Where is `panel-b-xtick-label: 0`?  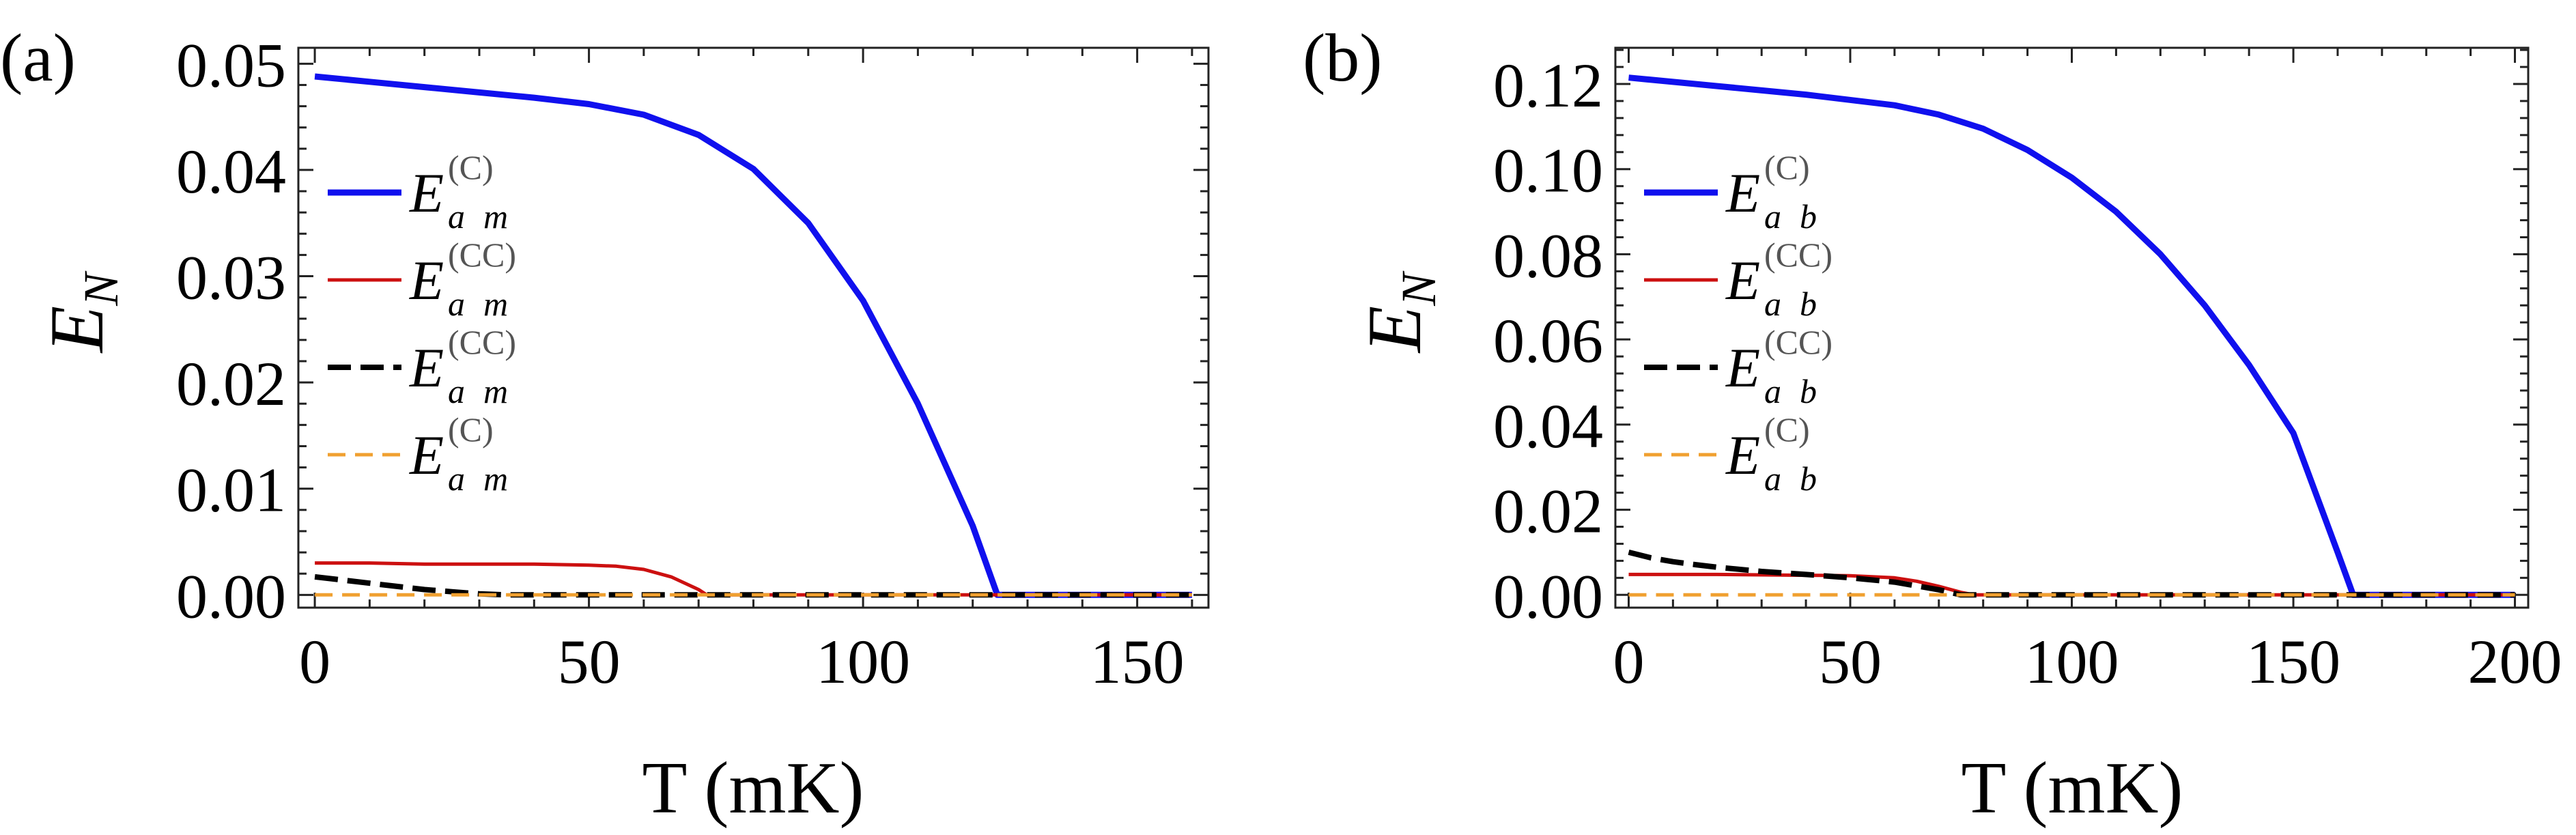
panel-b-xtick-label: 0 is located at coordinates (1629, 661).